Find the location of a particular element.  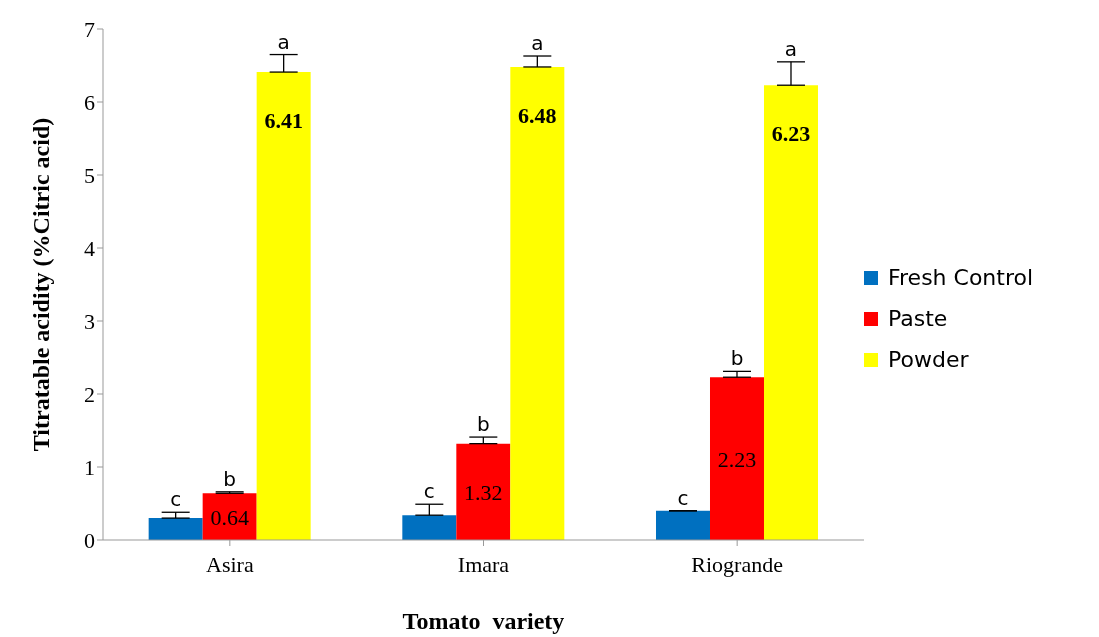

y-tick-label: 7 is located at coordinates (89, 29).